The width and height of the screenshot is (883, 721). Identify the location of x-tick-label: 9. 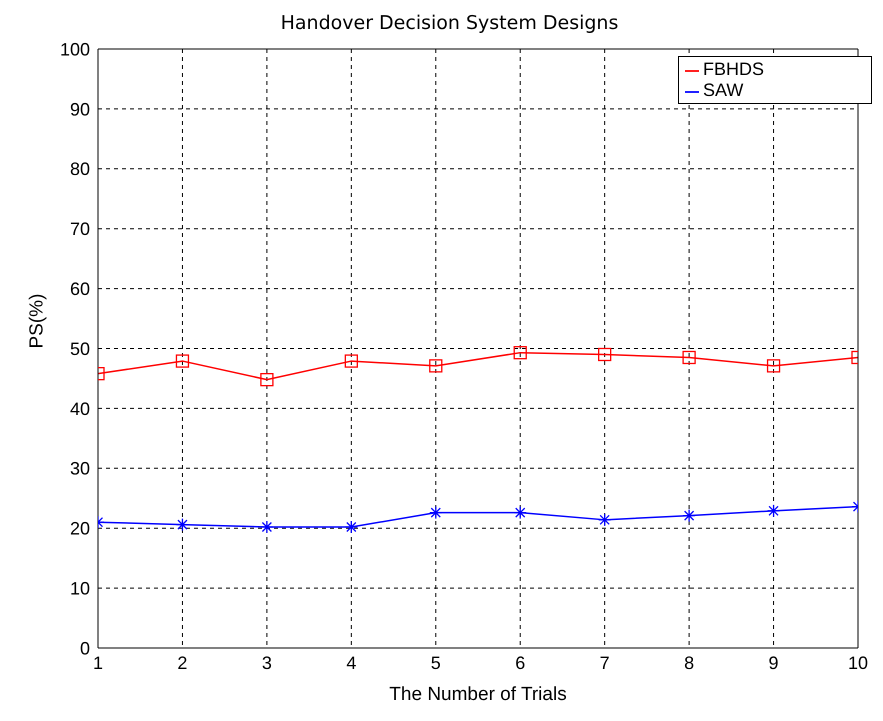
(773, 662).